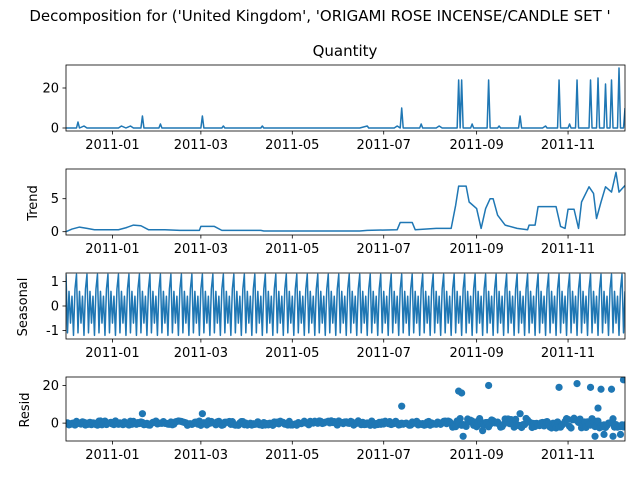 The width and height of the screenshot is (640, 480). Describe the element at coordinates (55, 282) in the screenshot. I see `y-tick-label: 1` at that location.